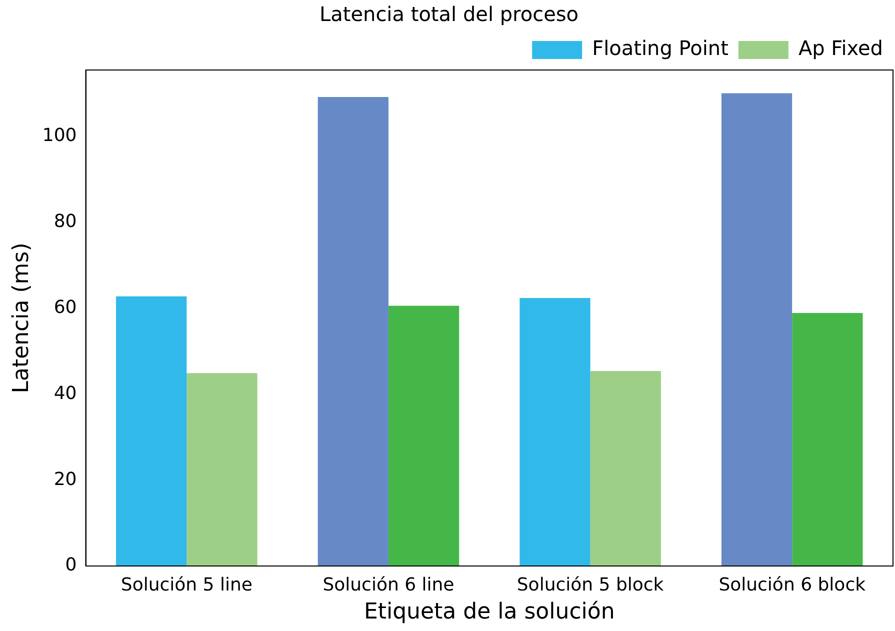 Image resolution: width=895 pixels, height=631 pixels. I want to click on legend-label: Ap Fixed, so click(840, 48).